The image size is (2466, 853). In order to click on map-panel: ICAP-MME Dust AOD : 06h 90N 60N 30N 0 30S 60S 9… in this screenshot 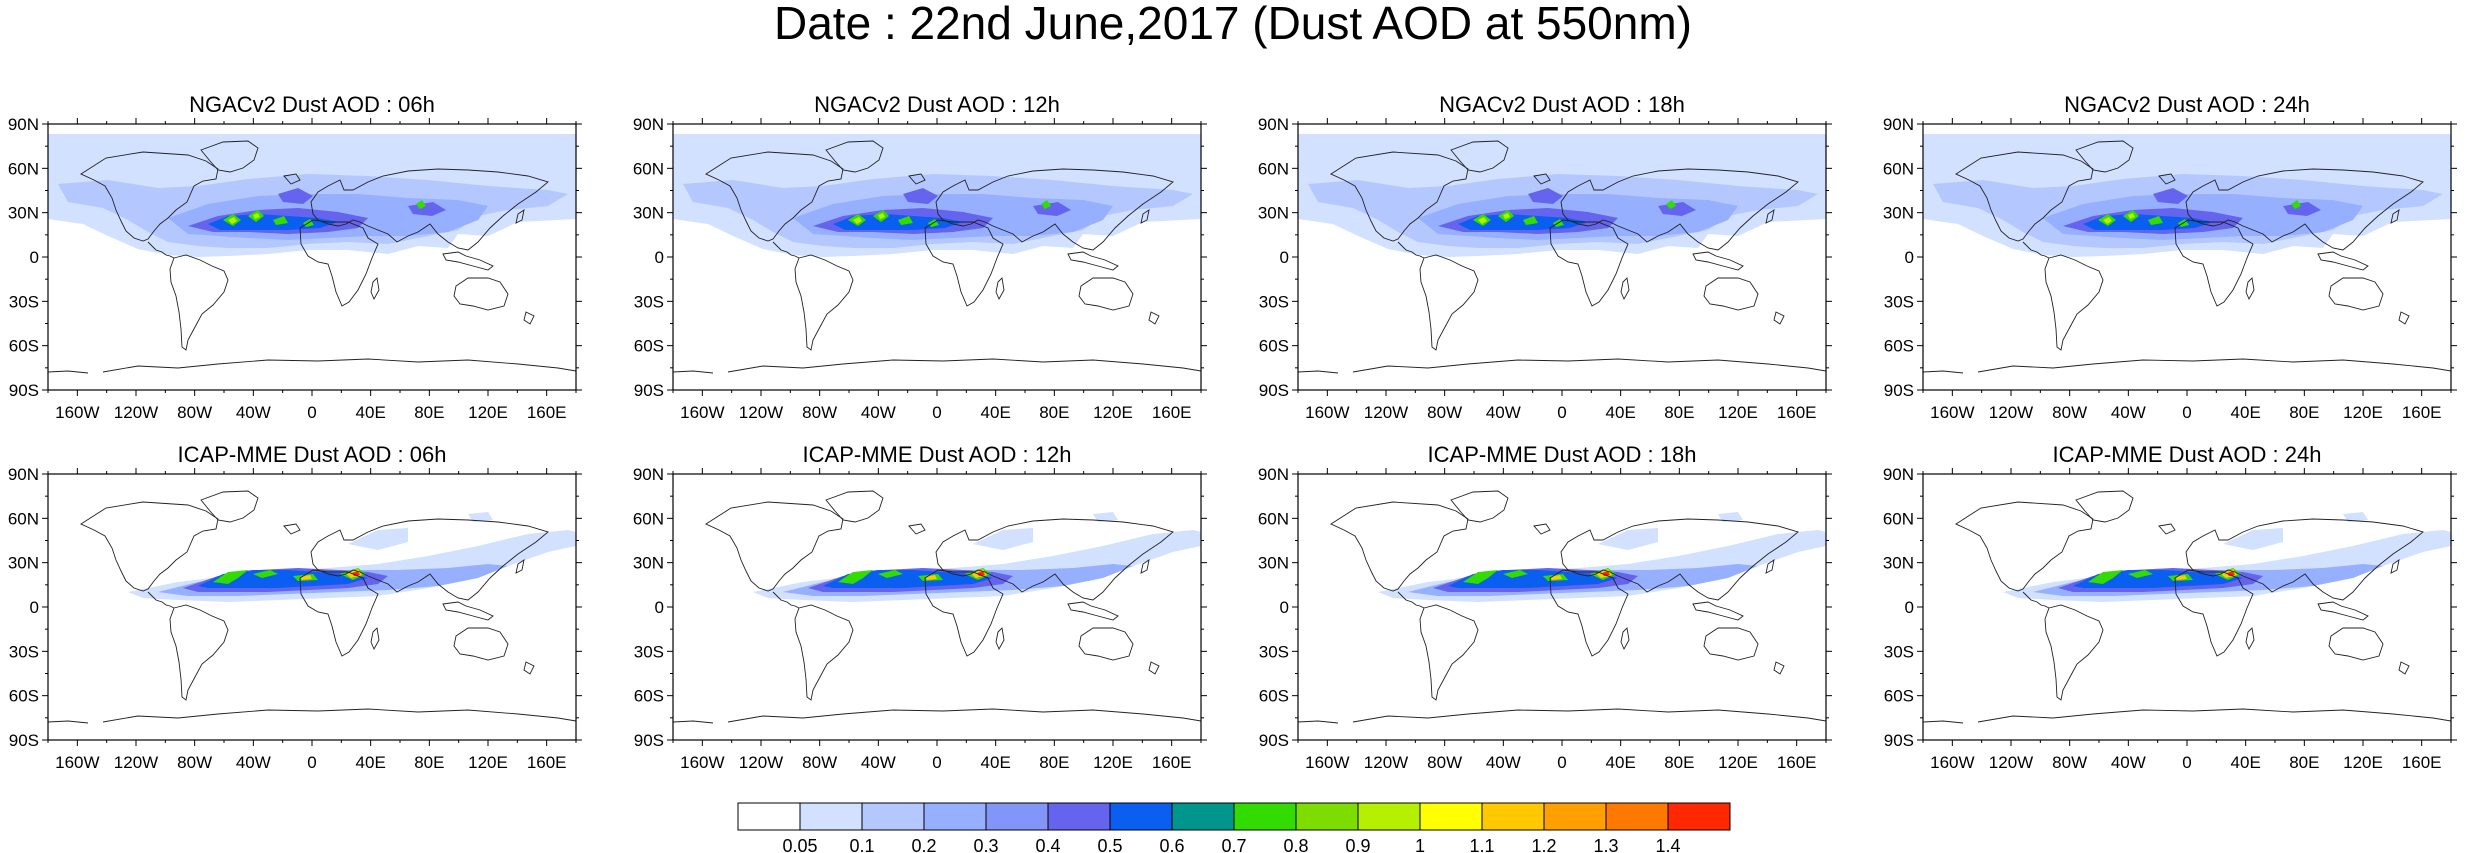, I will do `click(295, 607)`.